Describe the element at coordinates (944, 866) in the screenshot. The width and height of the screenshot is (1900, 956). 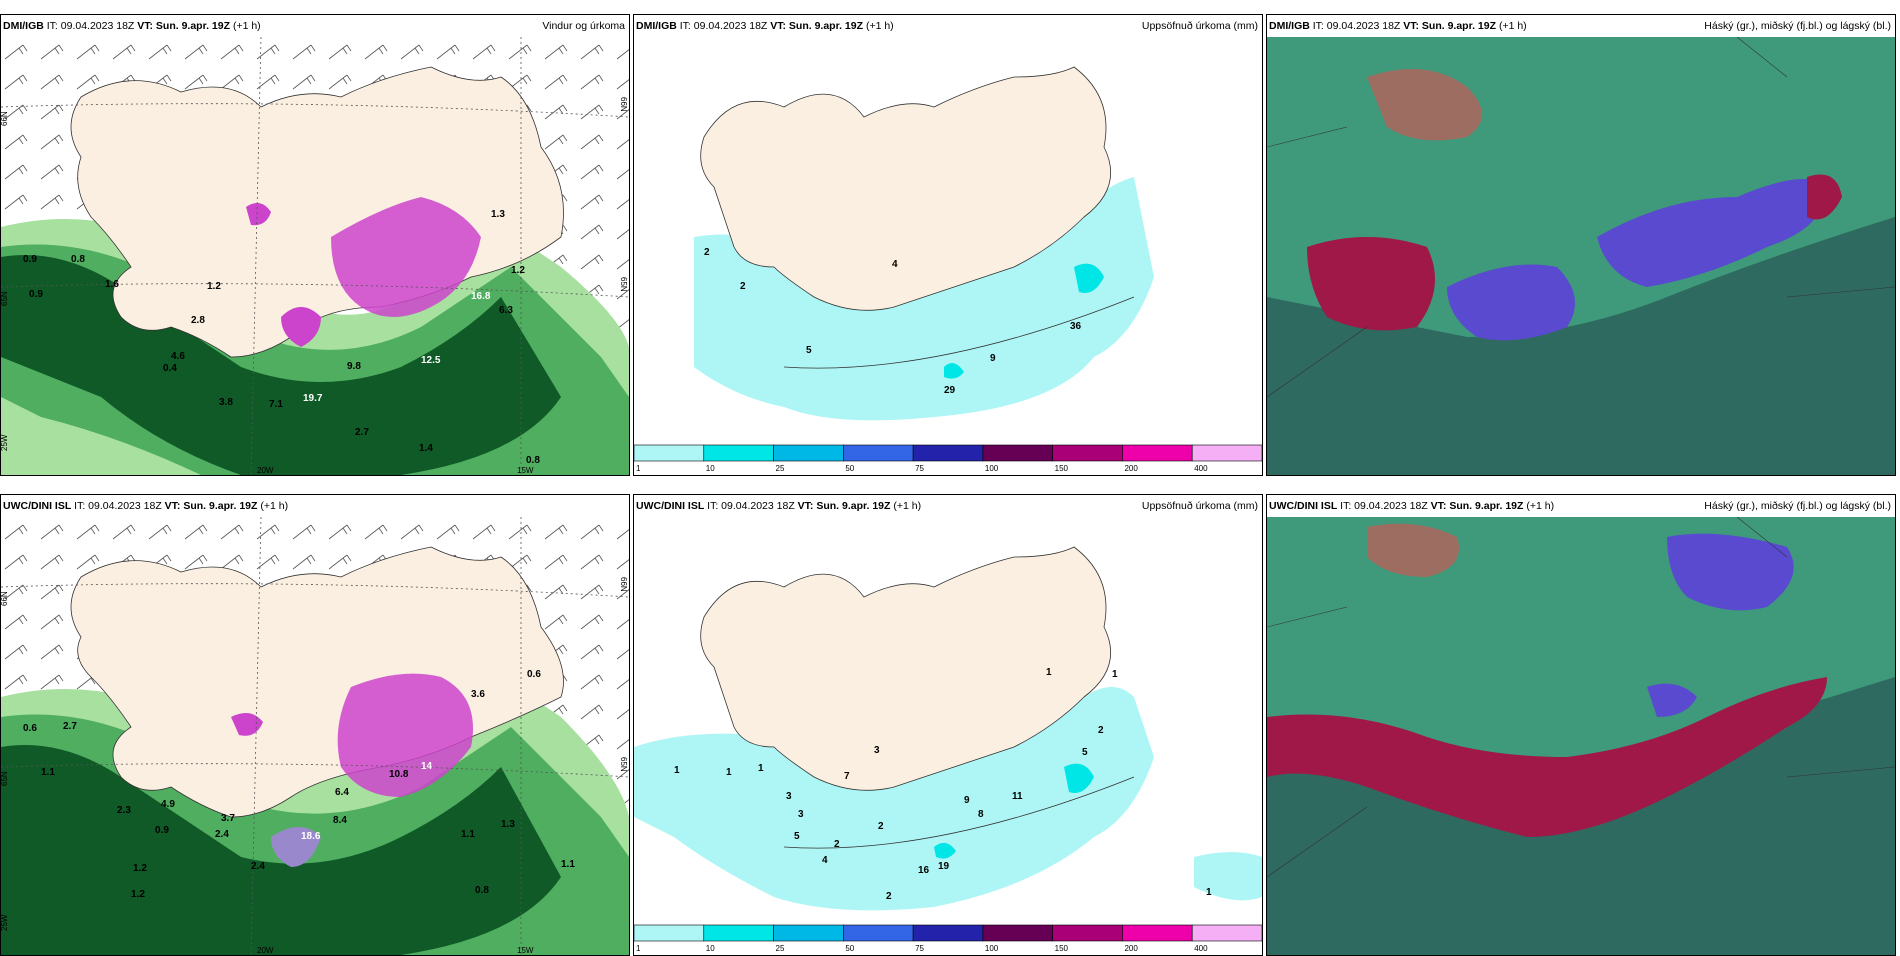
I see `value-label: 19` at that location.